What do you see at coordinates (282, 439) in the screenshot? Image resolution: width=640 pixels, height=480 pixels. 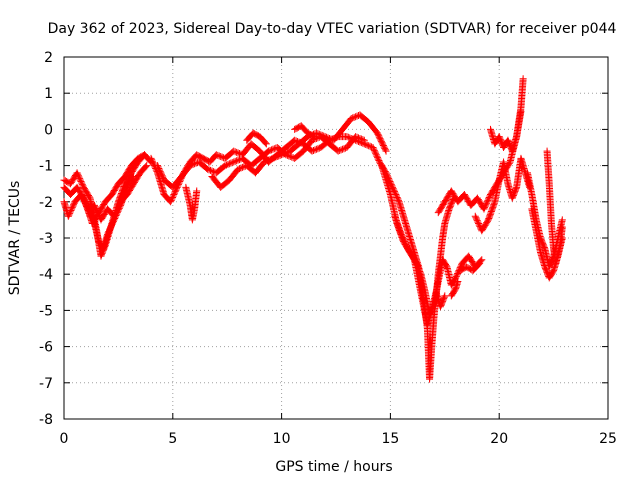 I see `x-tick-label: 10` at bounding box center [282, 439].